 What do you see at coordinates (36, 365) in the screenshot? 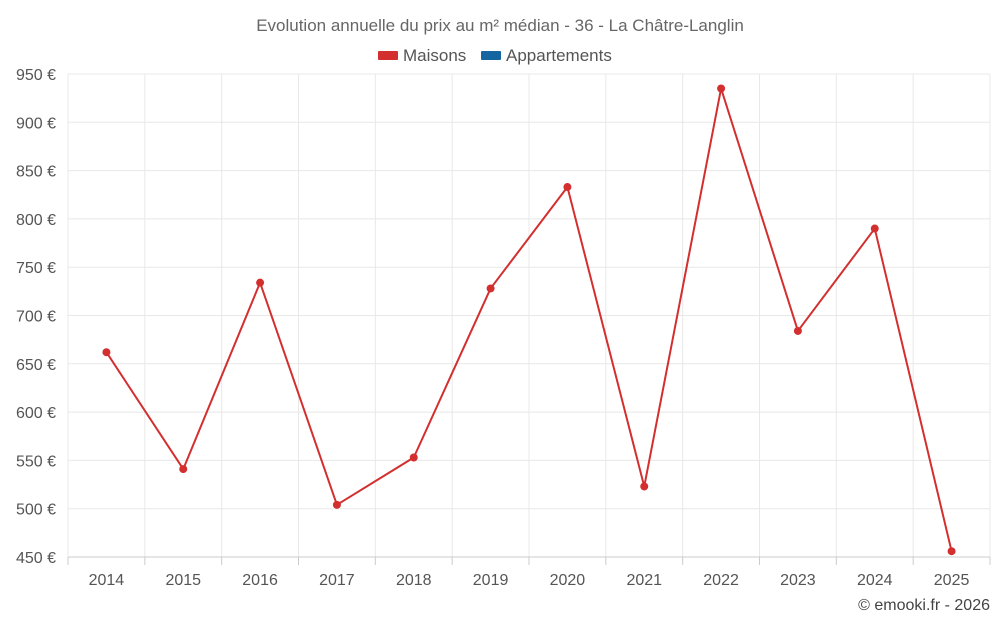
I see `y-tick-label: 650 €` at bounding box center [36, 365].